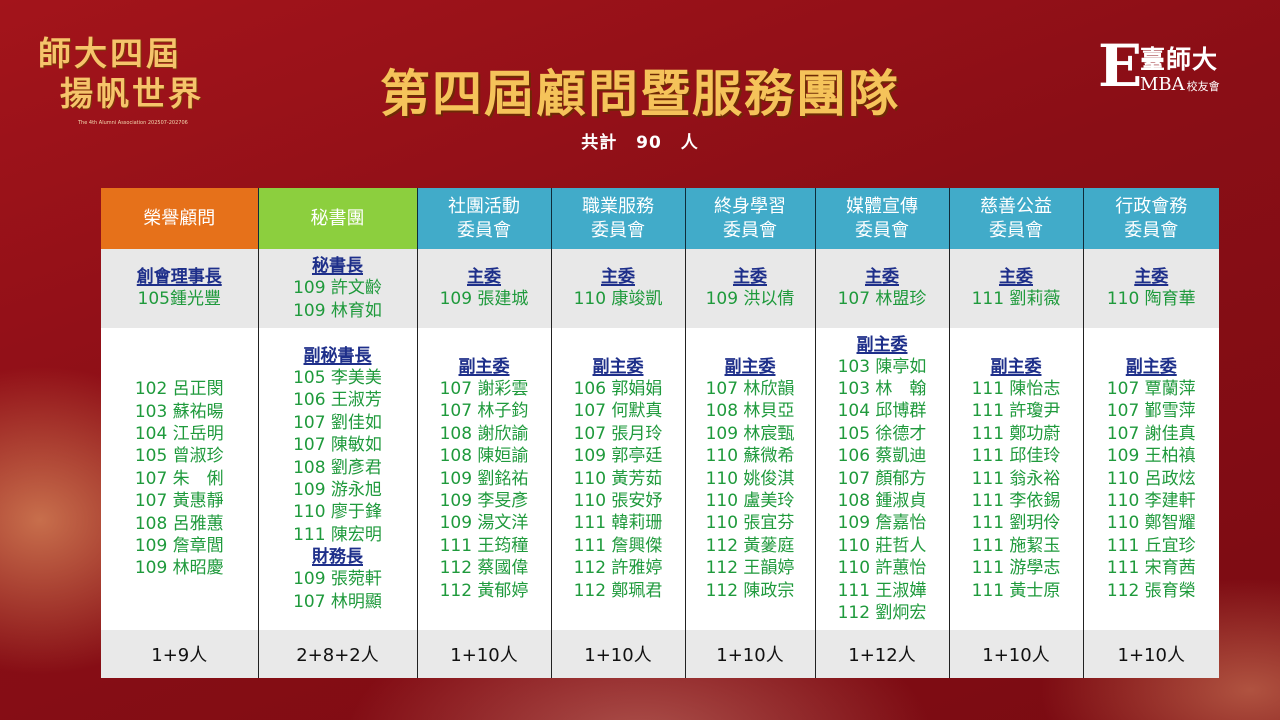 The image size is (1280, 720). I want to click on member-name: 112 張育榮, so click(1151, 590).